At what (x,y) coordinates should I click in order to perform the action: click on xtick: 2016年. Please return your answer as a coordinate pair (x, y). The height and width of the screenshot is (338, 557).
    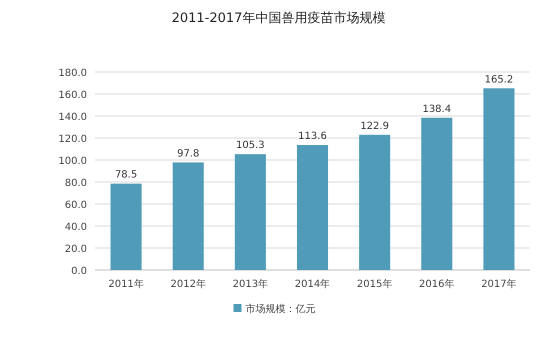
    Looking at the image, I should click on (436, 284).